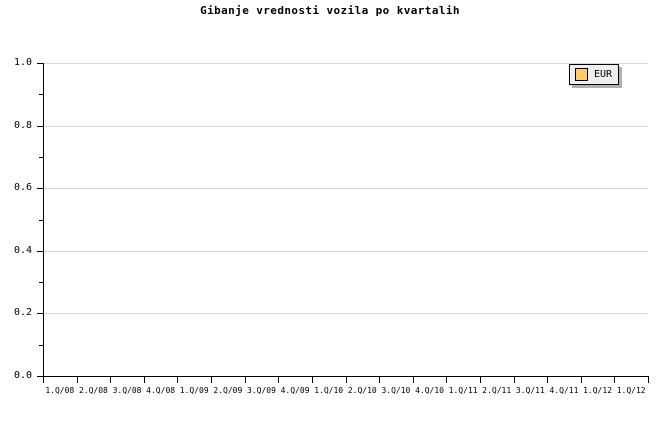 Image resolution: width=660 pixels, height=440 pixels. Describe the element at coordinates (346, 376) in the screenshot. I see `x-axis-line` at that location.